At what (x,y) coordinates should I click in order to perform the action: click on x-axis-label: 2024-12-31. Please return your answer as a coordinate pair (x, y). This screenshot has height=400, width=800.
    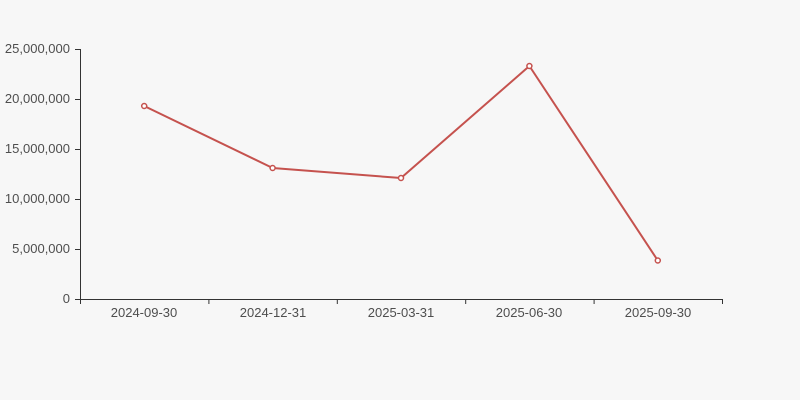
    Looking at the image, I should click on (273, 312).